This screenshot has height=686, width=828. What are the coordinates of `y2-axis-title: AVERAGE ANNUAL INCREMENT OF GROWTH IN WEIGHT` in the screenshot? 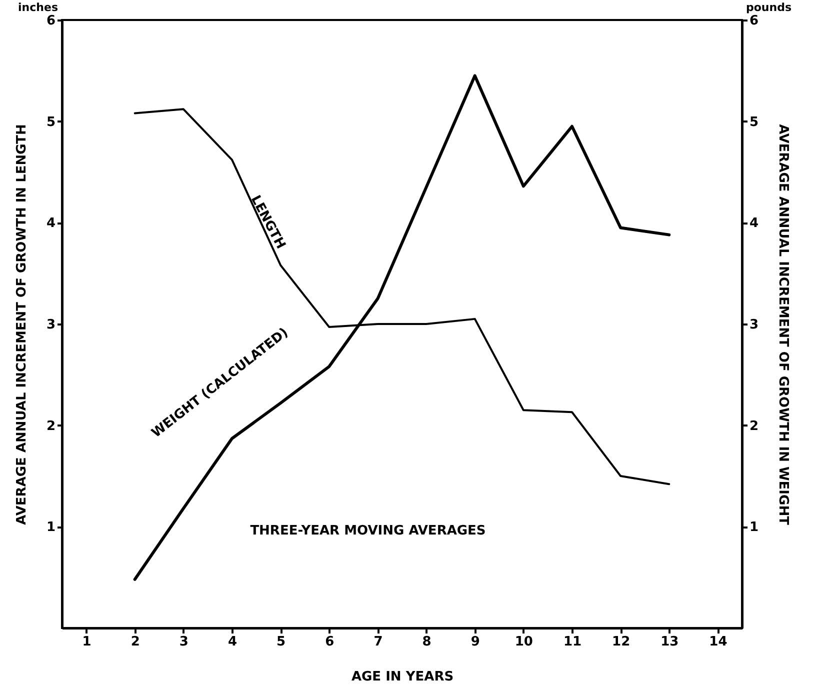 It's located at (783, 325).